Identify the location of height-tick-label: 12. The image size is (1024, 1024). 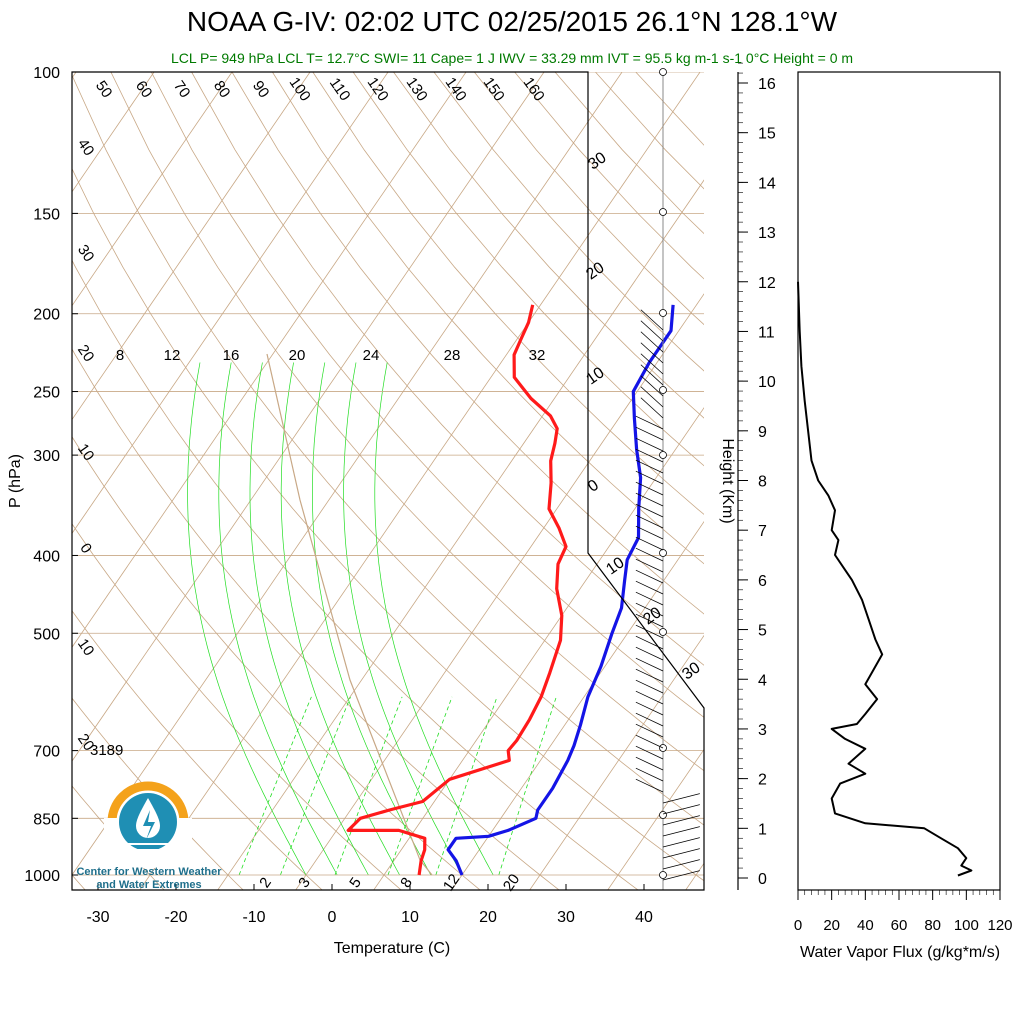
(767, 283).